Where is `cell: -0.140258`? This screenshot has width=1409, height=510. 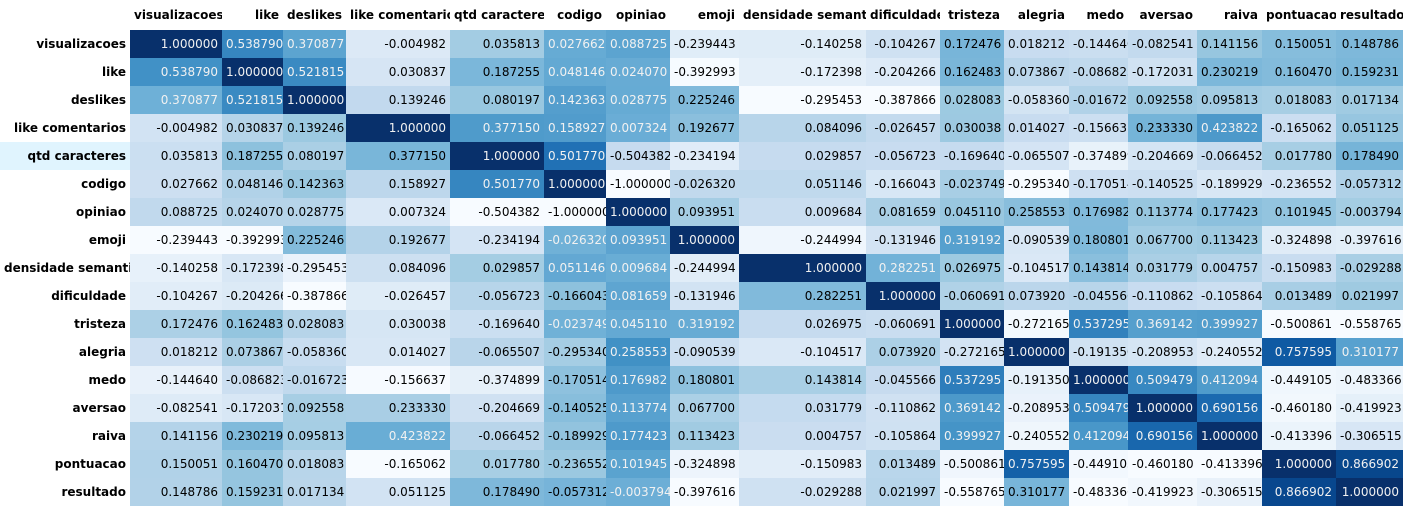
cell: -0.140258 is located at coordinates (802, 44).